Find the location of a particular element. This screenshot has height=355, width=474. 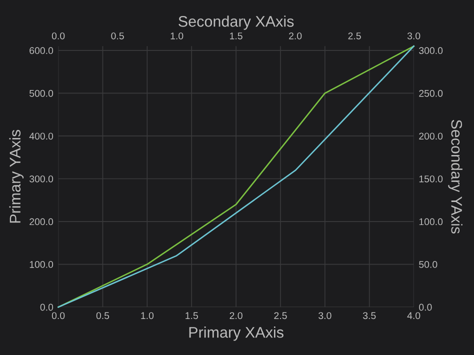

y-tick-label: 300.0 is located at coordinates (41, 178).